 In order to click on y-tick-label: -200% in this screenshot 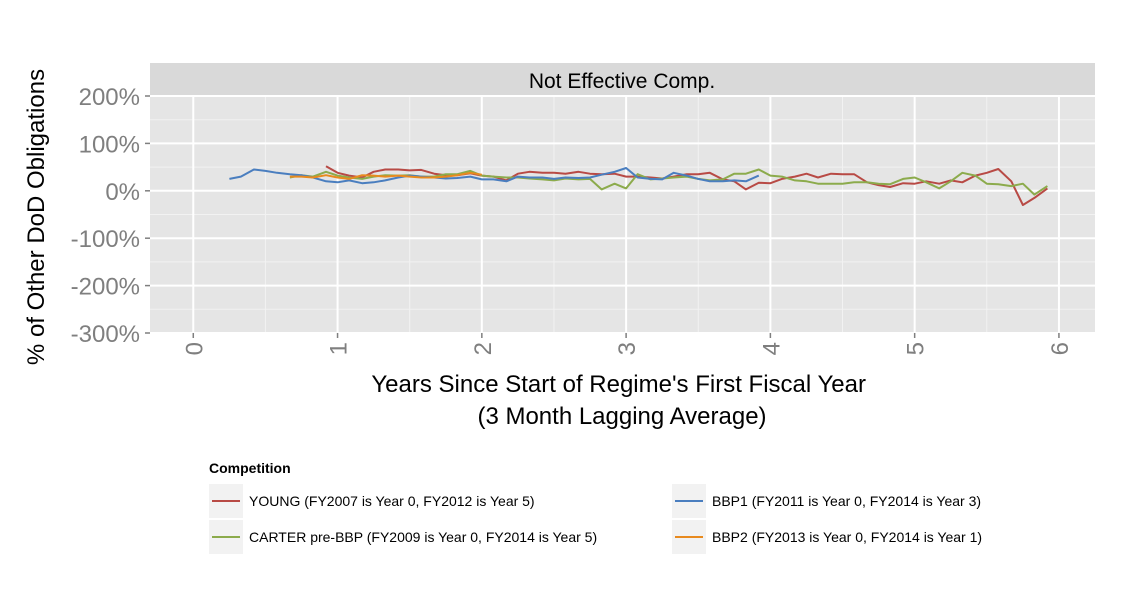, I will do `click(105, 287)`.